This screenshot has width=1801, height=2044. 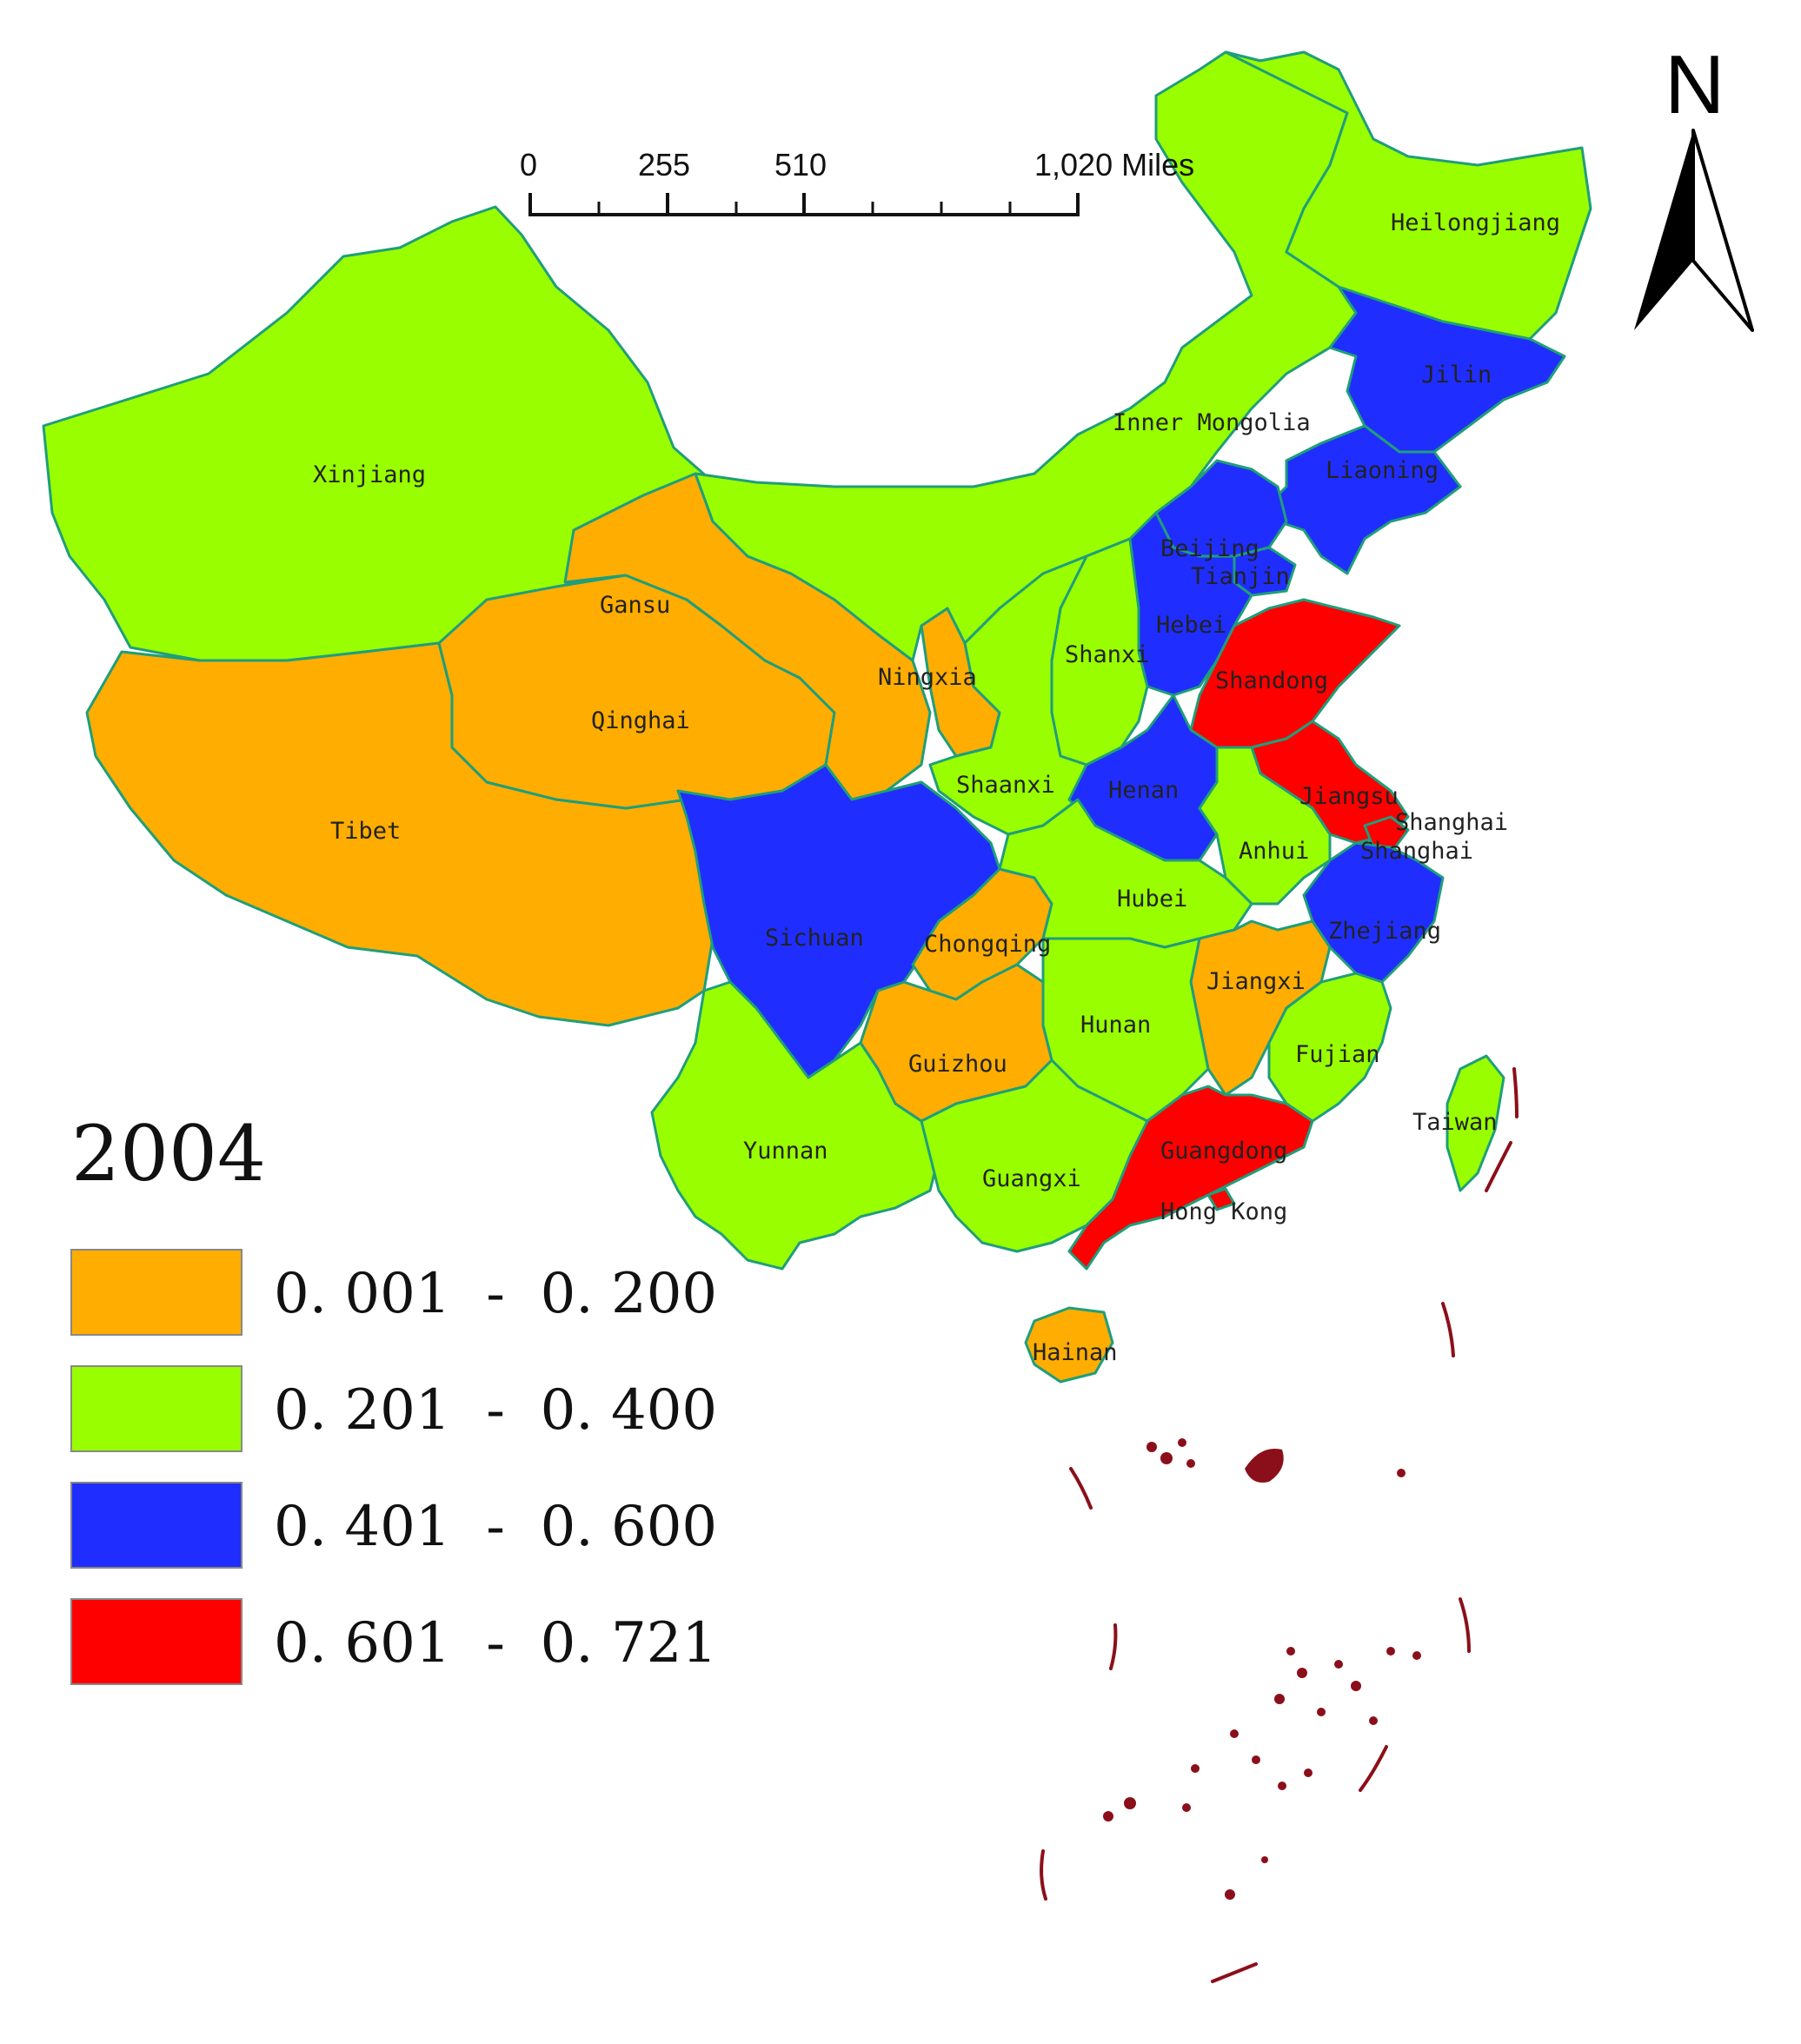 What do you see at coordinates (1408, 195) in the screenshot?
I see `province-heilongjiang` at bounding box center [1408, 195].